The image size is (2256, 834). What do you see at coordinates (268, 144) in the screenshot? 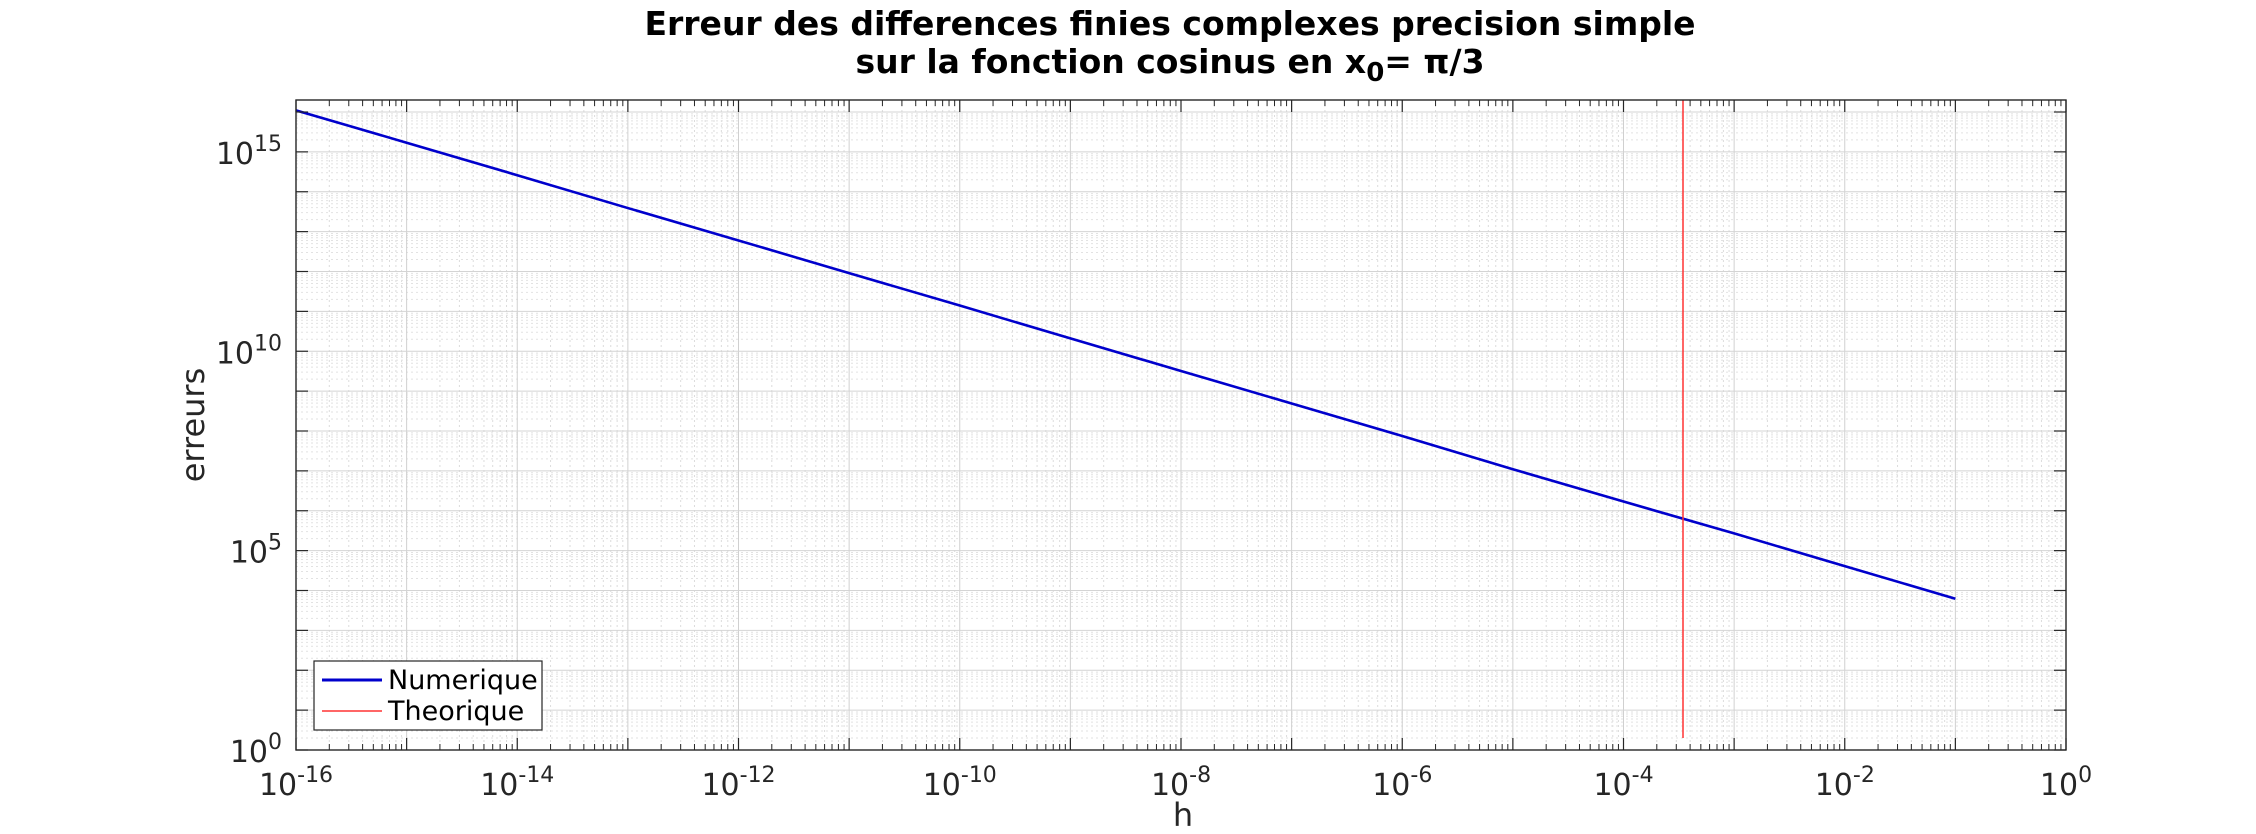
I see `y-tick-label-exponent: 15` at bounding box center [268, 144].